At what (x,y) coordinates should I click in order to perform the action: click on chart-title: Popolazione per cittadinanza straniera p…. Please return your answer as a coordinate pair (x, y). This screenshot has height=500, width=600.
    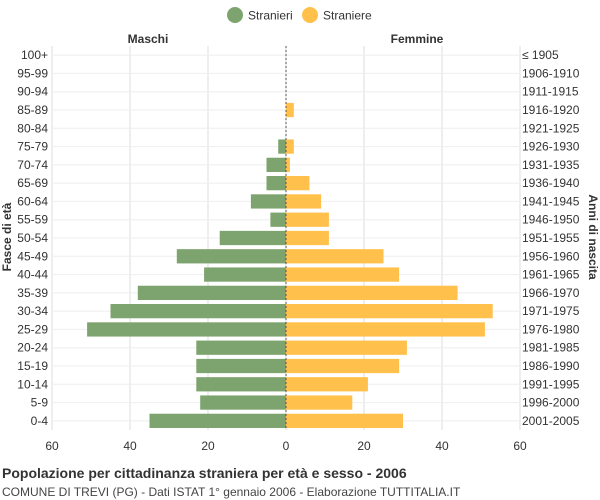
    Looking at the image, I should click on (204, 473).